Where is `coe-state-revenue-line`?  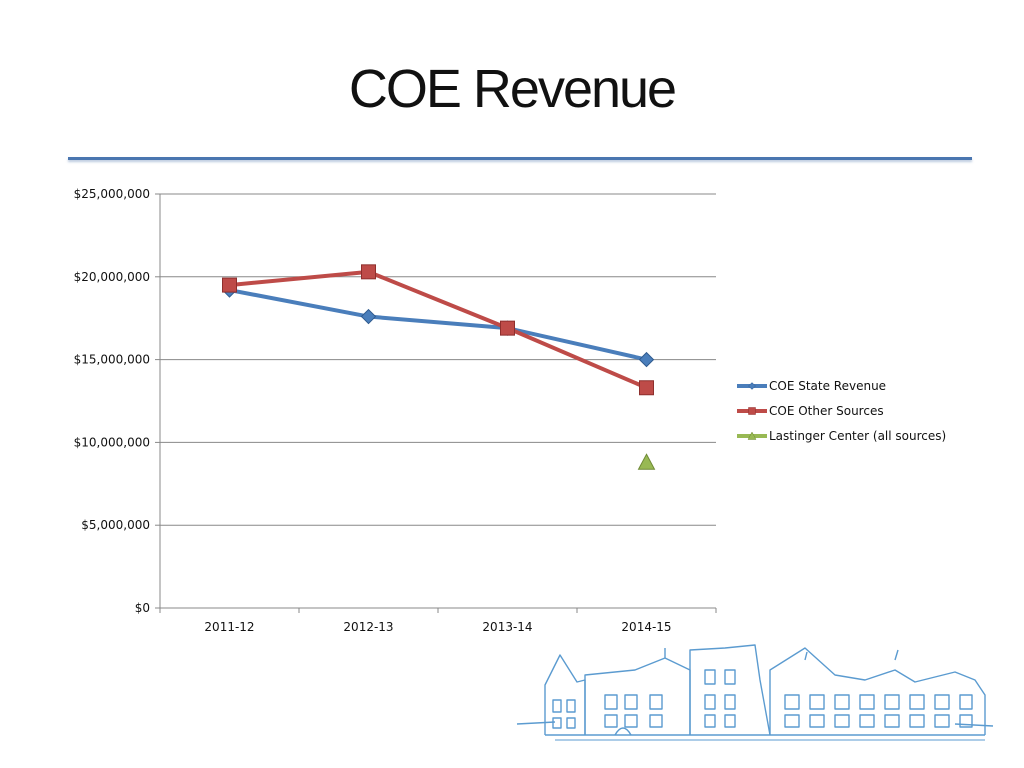
coe-state-revenue-line is located at coordinates (438, 325).